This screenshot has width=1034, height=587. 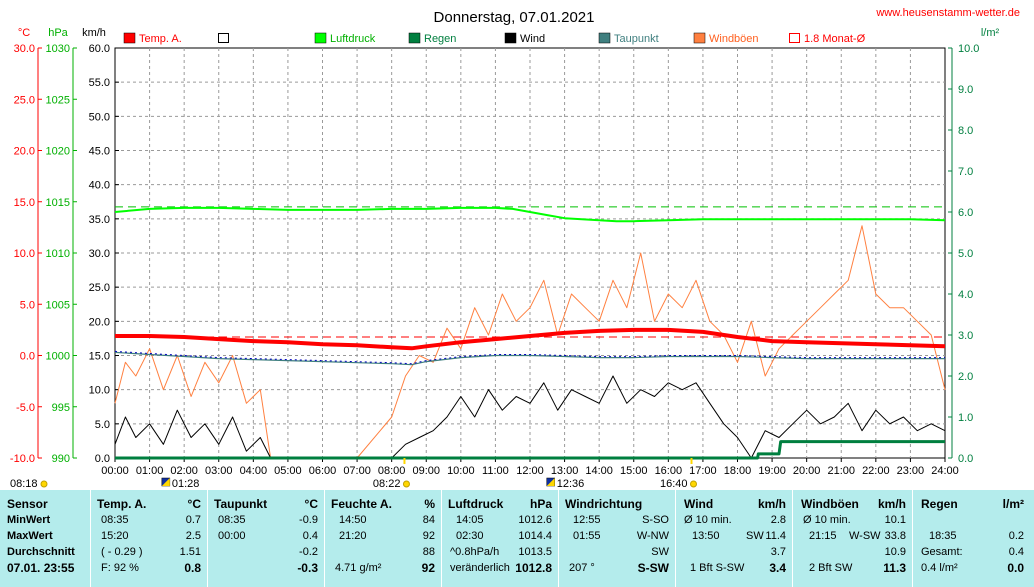 I want to click on wind-axis-tick-label: 35.0, so click(x=99, y=220).